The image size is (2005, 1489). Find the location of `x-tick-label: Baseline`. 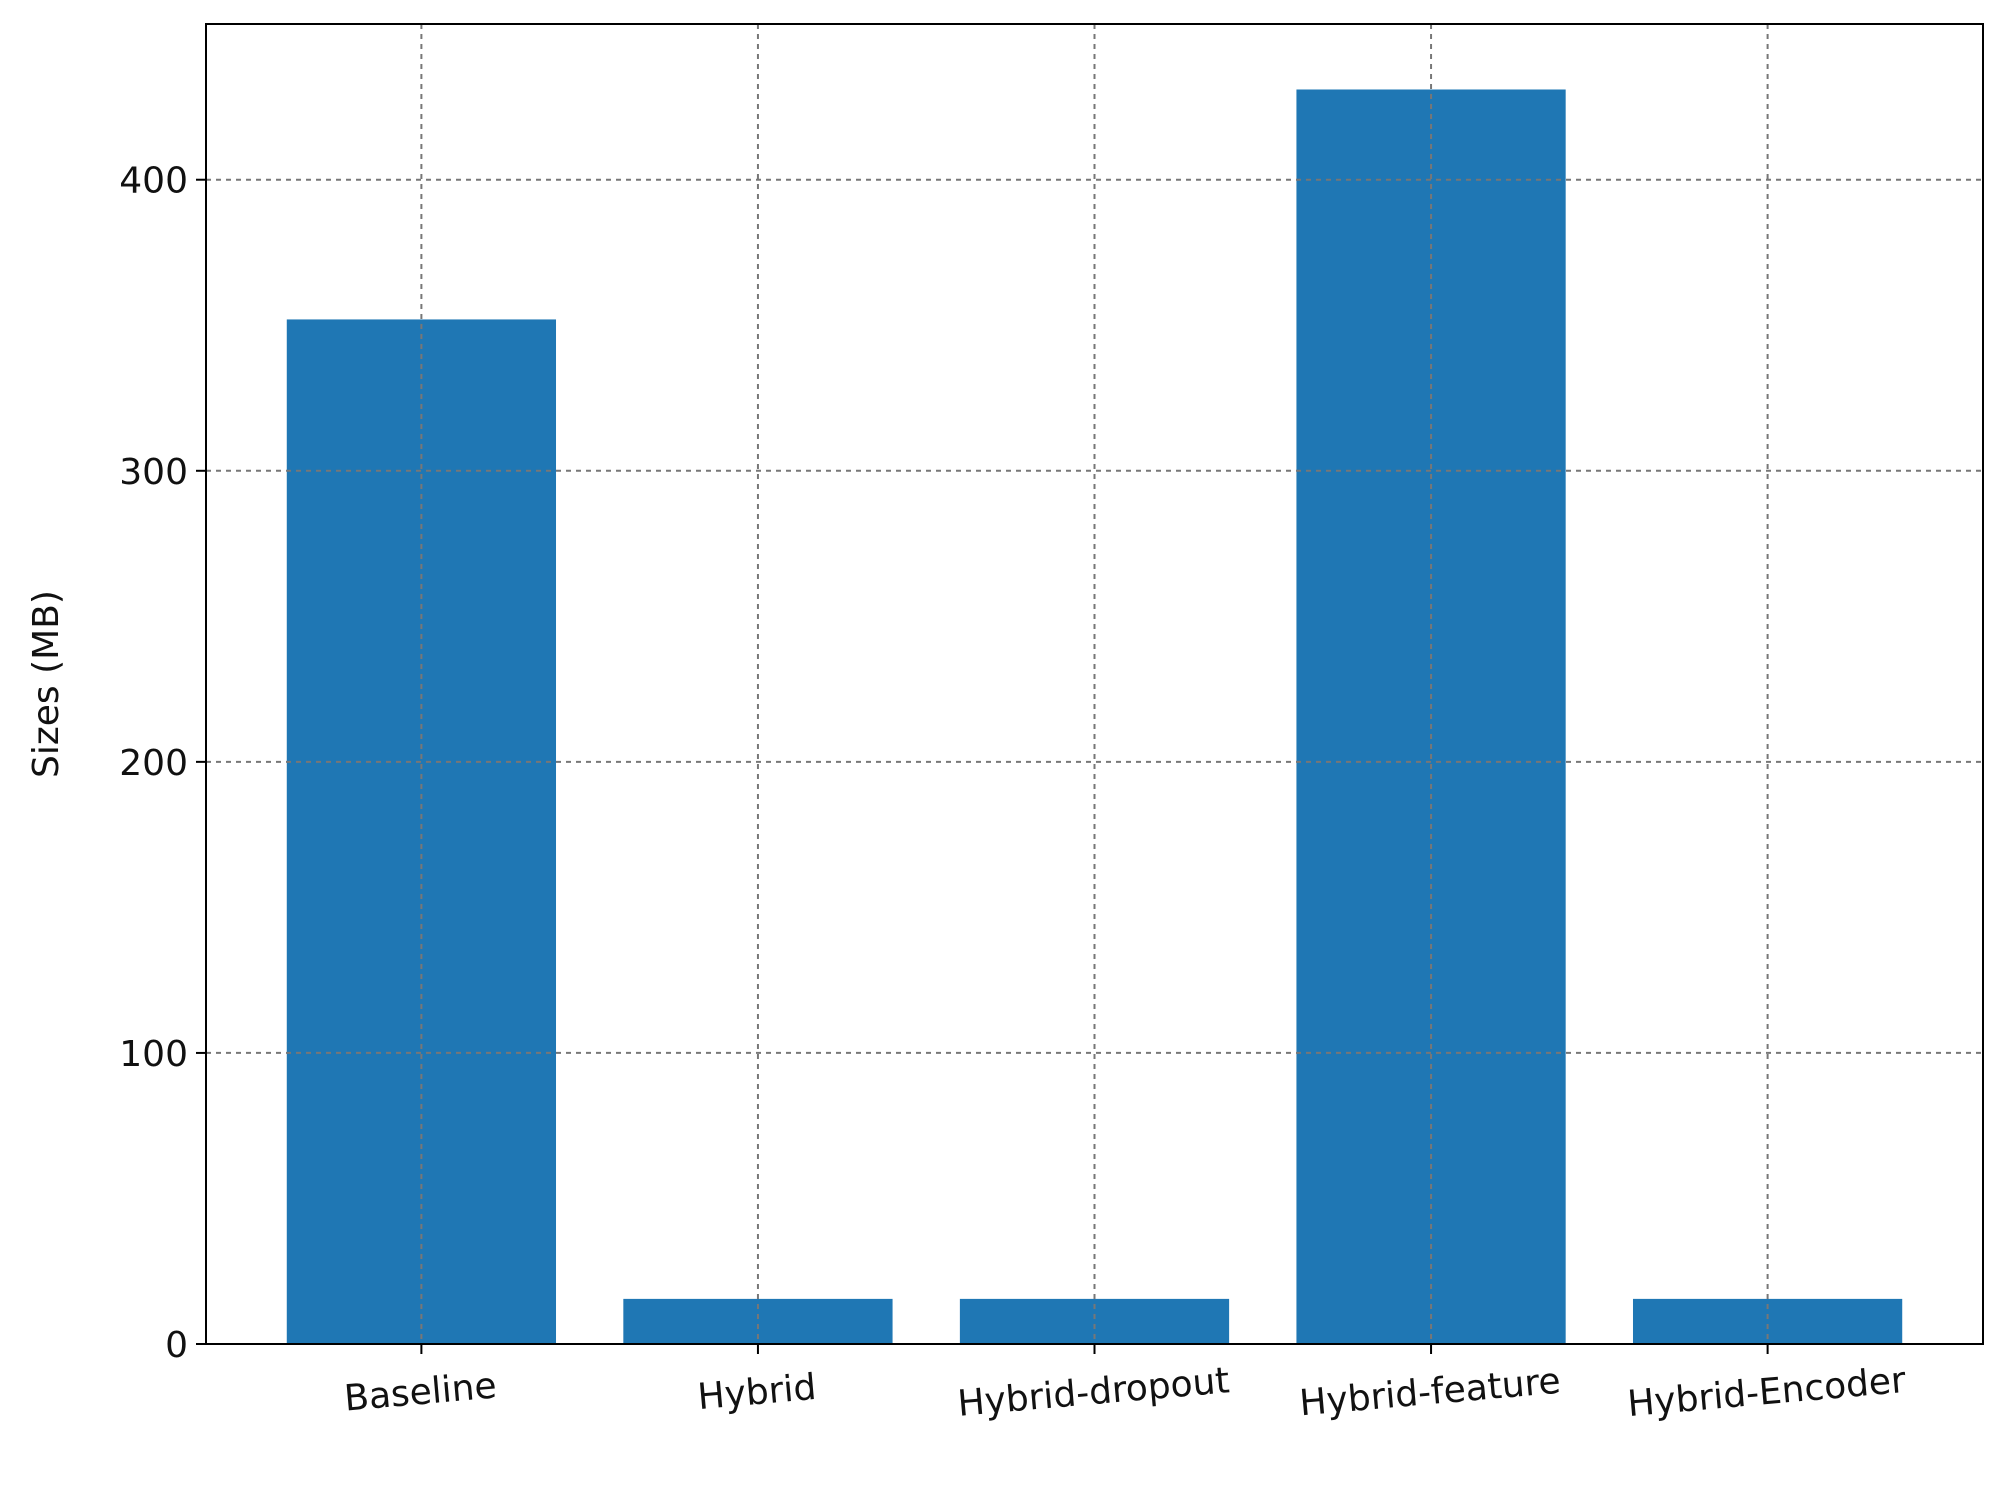

x-tick-label: Baseline is located at coordinates (421, 1392).